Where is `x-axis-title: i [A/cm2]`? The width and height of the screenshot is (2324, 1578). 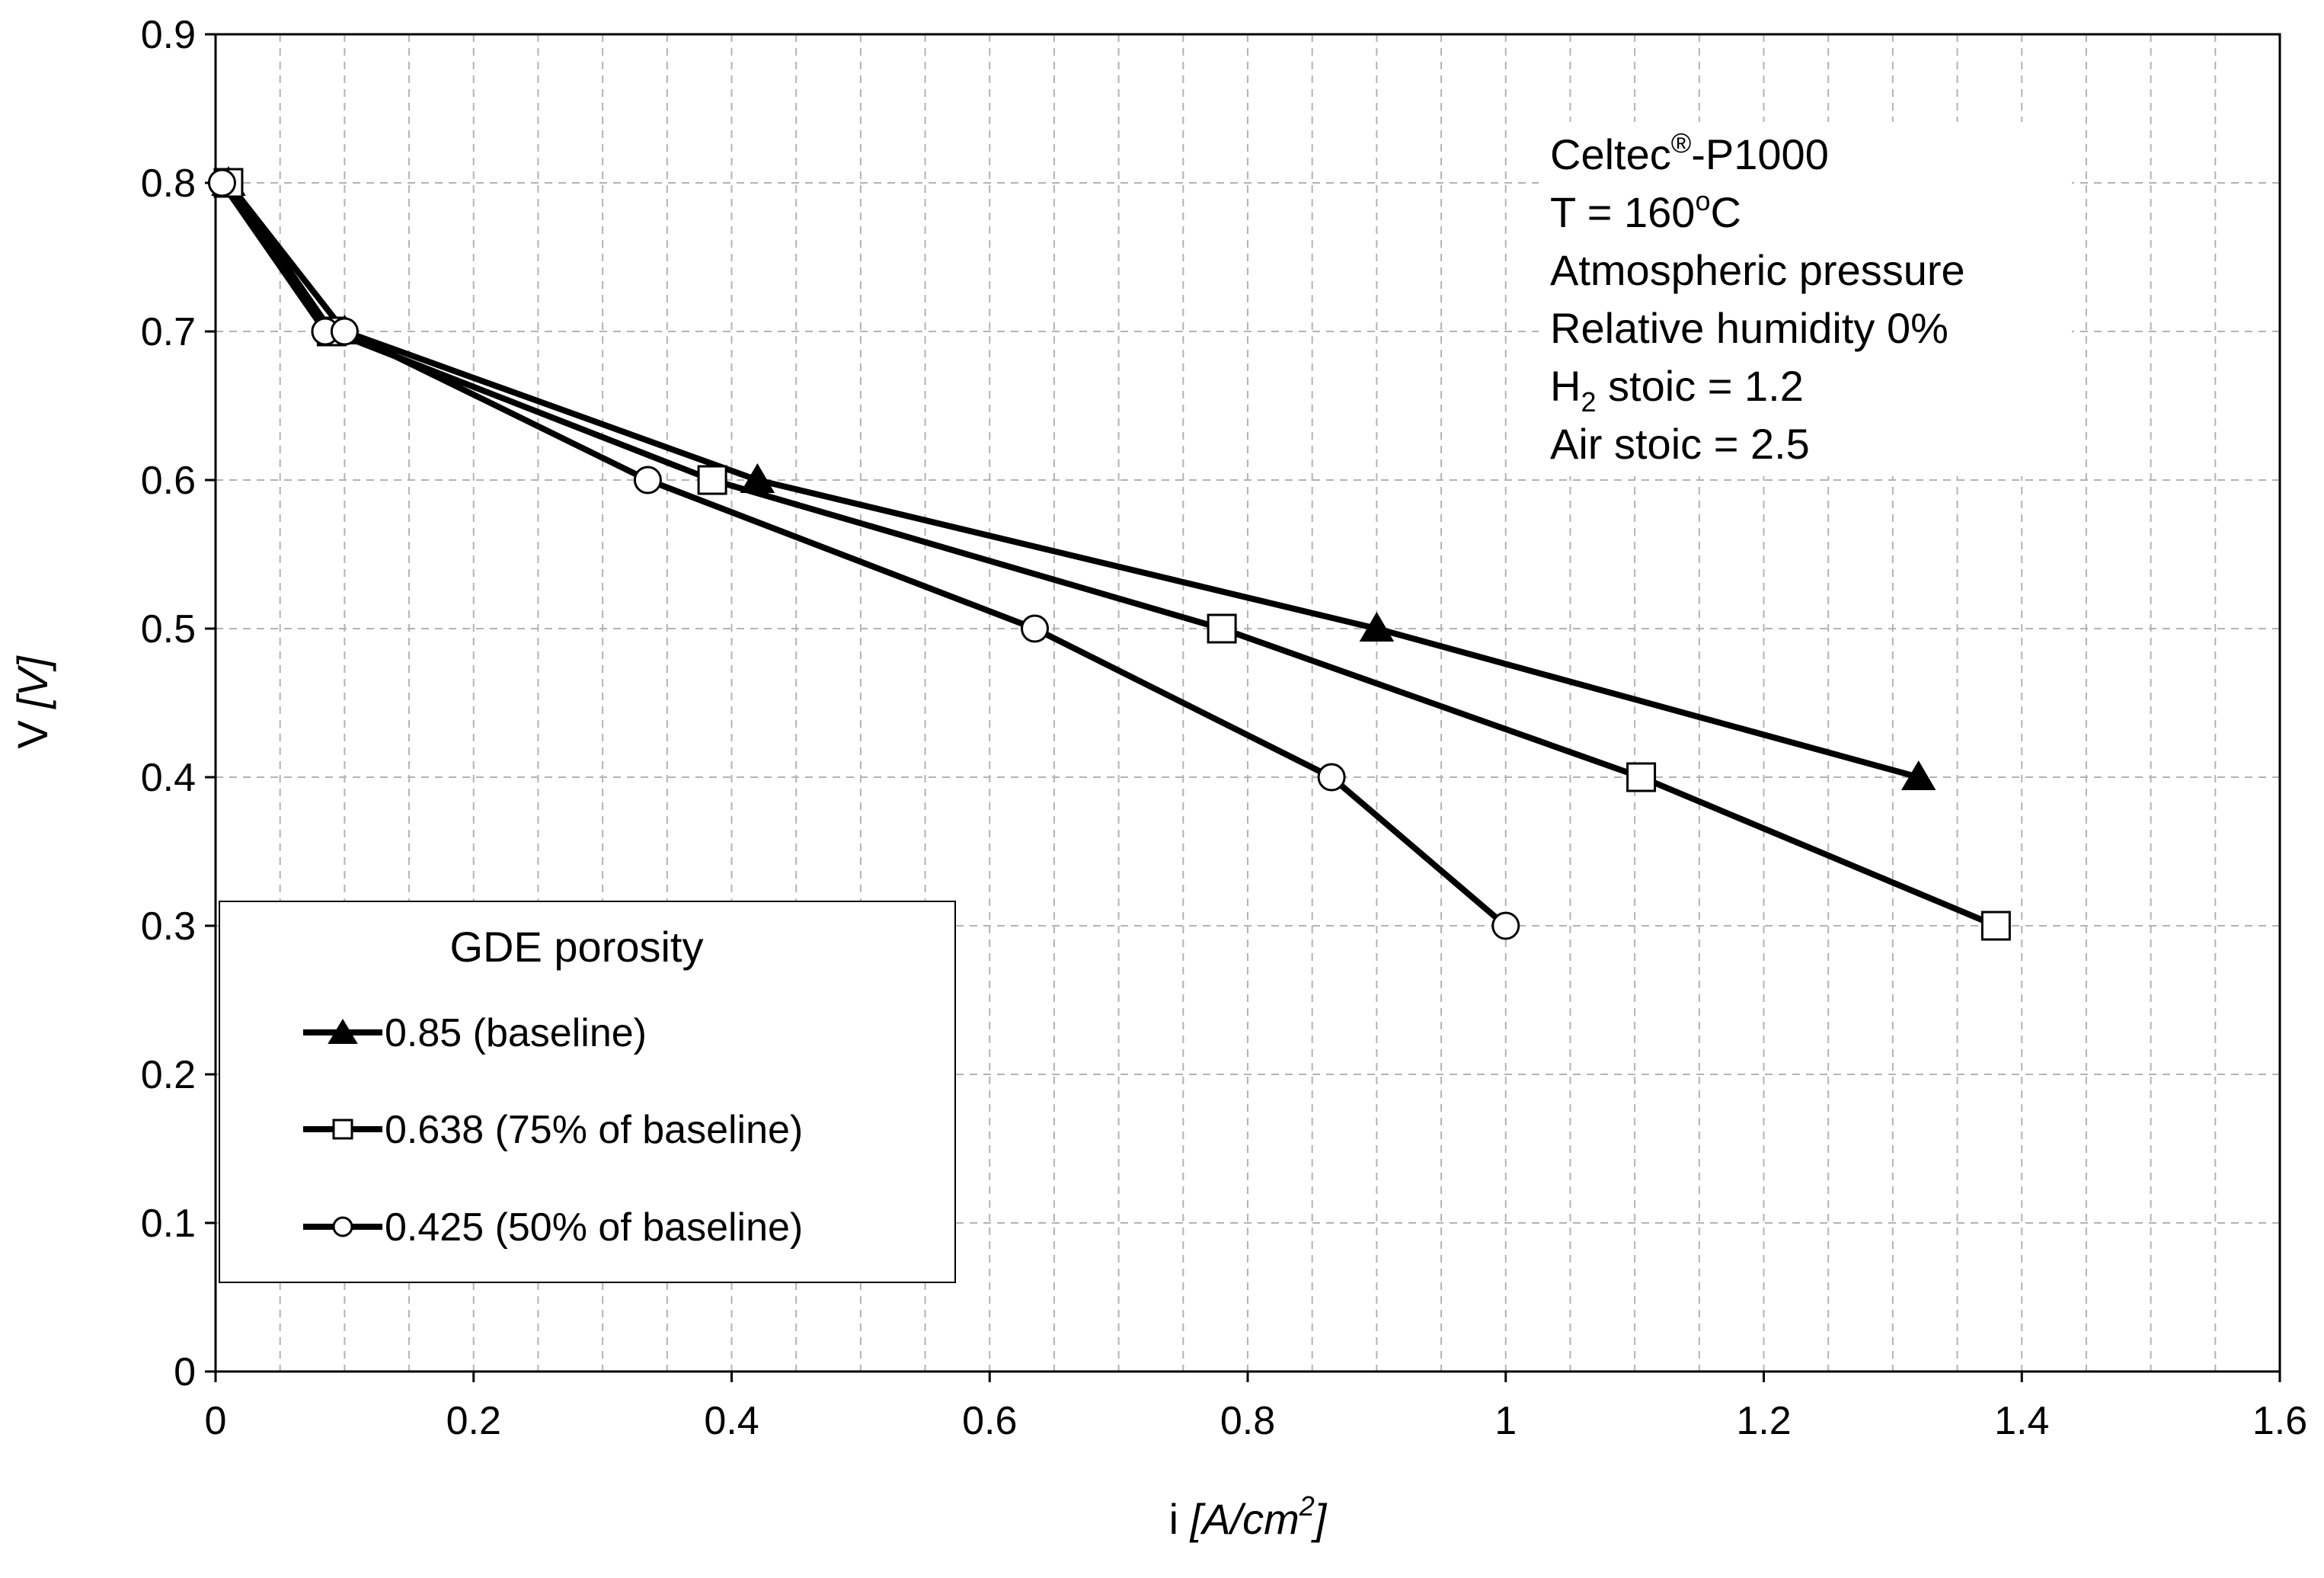 x-axis-title: i [A/cm2] is located at coordinates (1248, 1516).